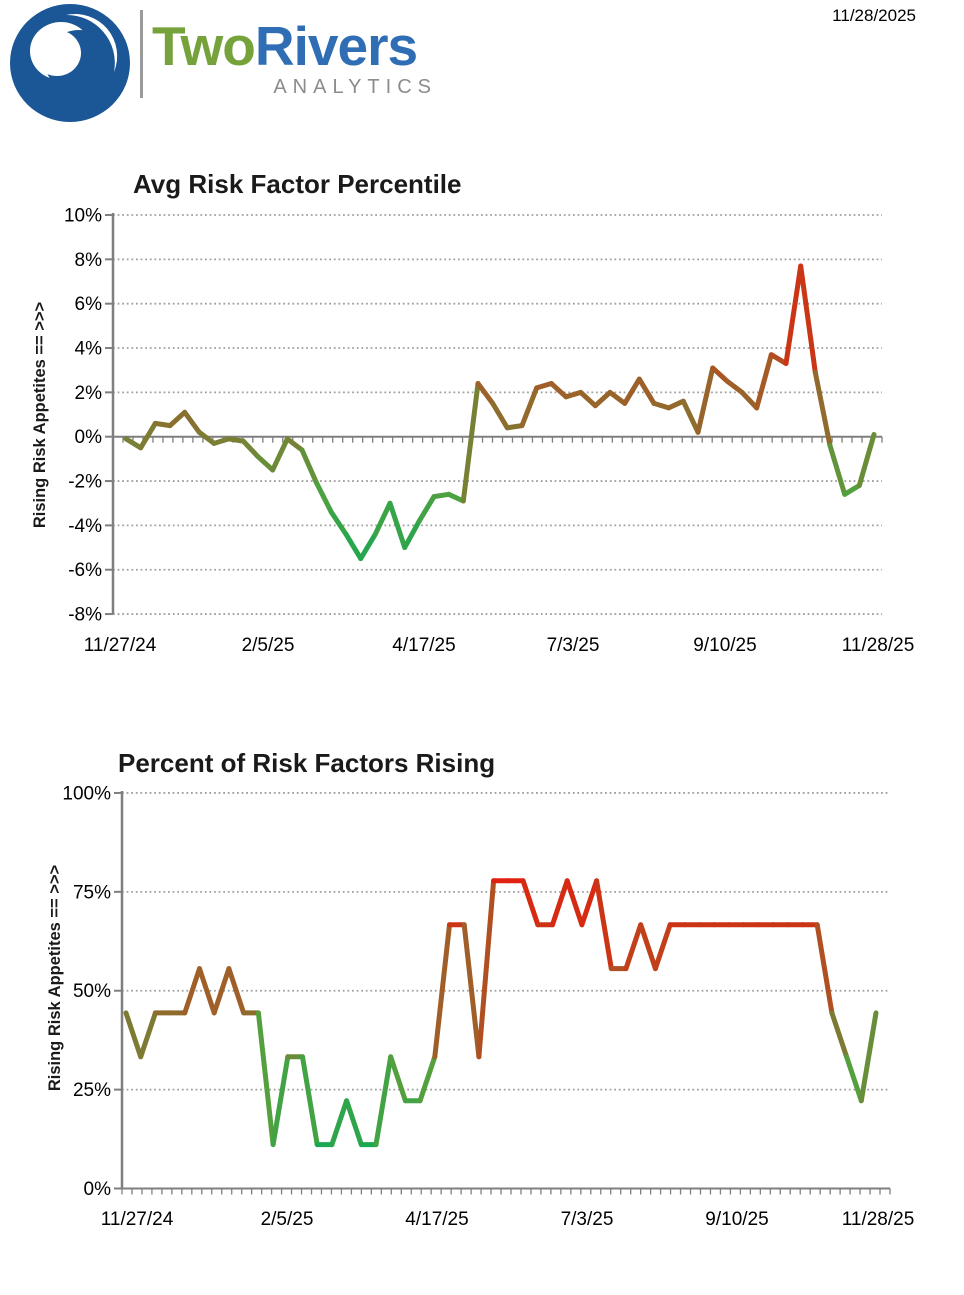 This screenshot has width=964, height=1295. I want to click on logo-swoosh-tail, so click(92, 42).